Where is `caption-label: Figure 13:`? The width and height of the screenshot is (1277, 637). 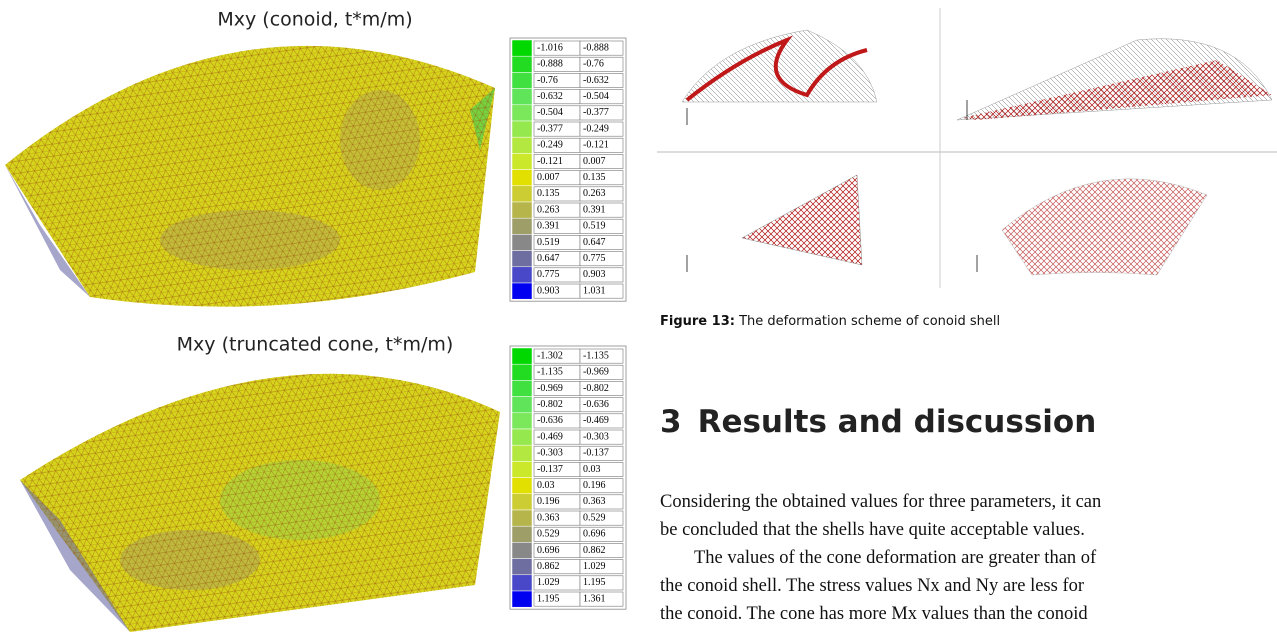 caption-label: Figure 13: is located at coordinates (697, 321).